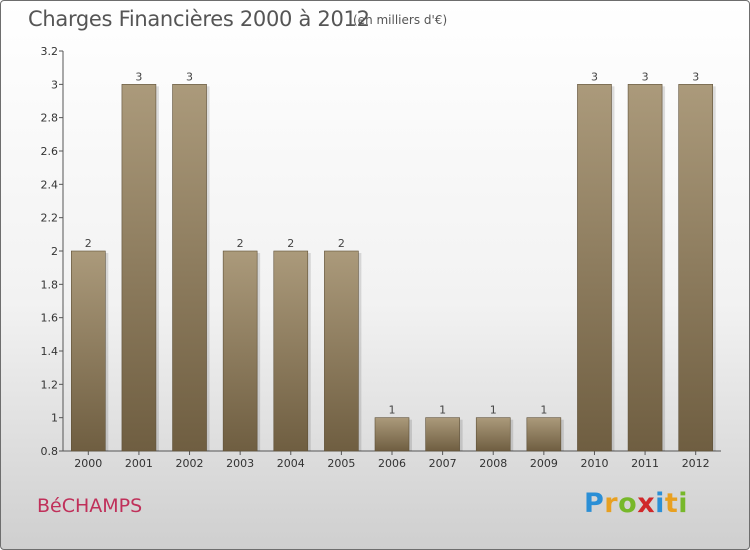  I want to click on logo-letter: o, so click(628, 503).